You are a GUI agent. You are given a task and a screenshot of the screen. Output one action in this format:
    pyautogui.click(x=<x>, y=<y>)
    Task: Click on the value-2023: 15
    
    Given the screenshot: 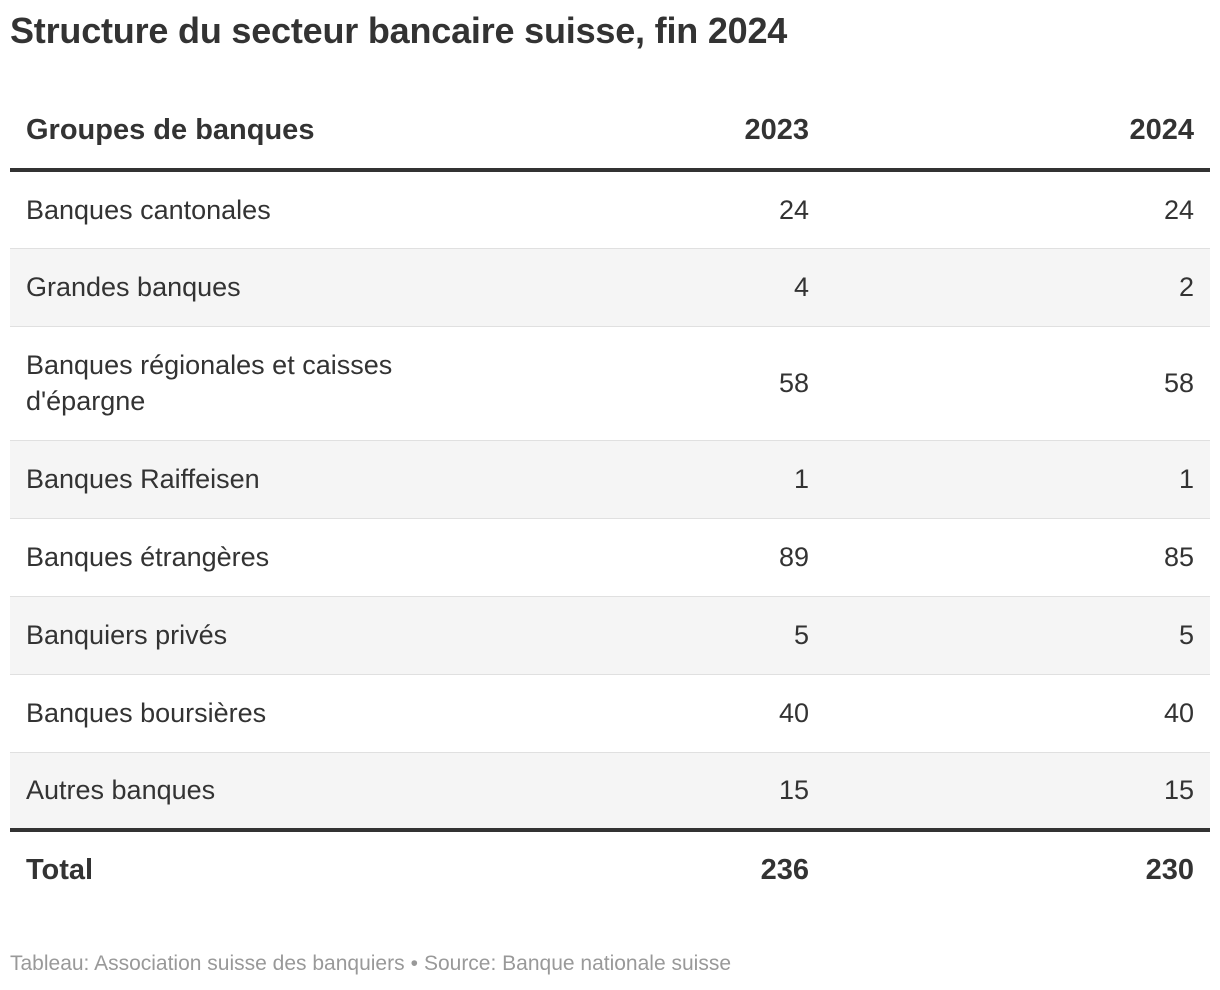 What is the action you would take?
    pyautogui.click(x=627, y=792)
    